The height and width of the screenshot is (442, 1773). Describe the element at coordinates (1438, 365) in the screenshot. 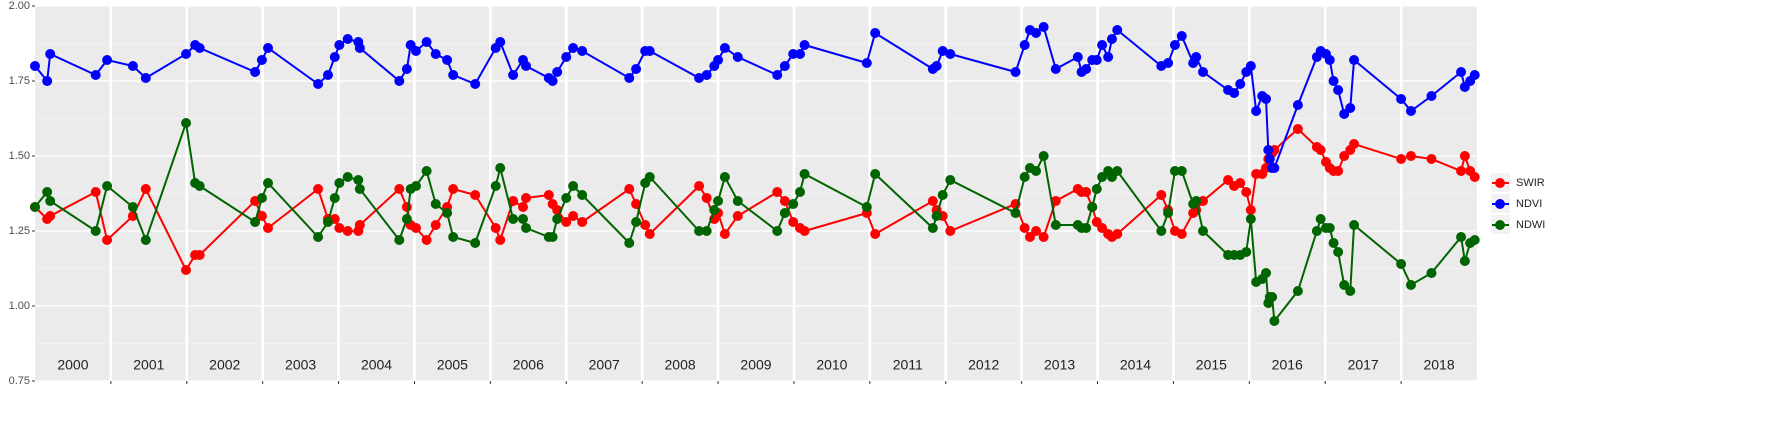

I see `year-label: 2018` at that location.